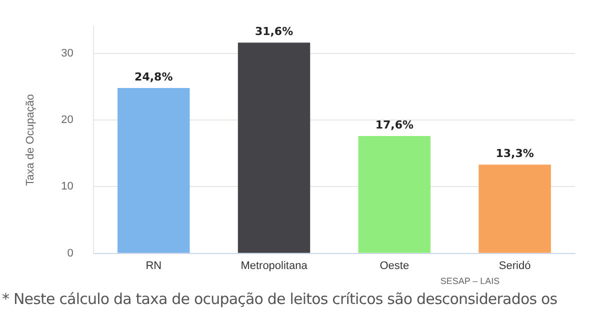 The width and height of the screenshot is (600, 320). I want to click on data-label: 17,6%, so click(394, 125).